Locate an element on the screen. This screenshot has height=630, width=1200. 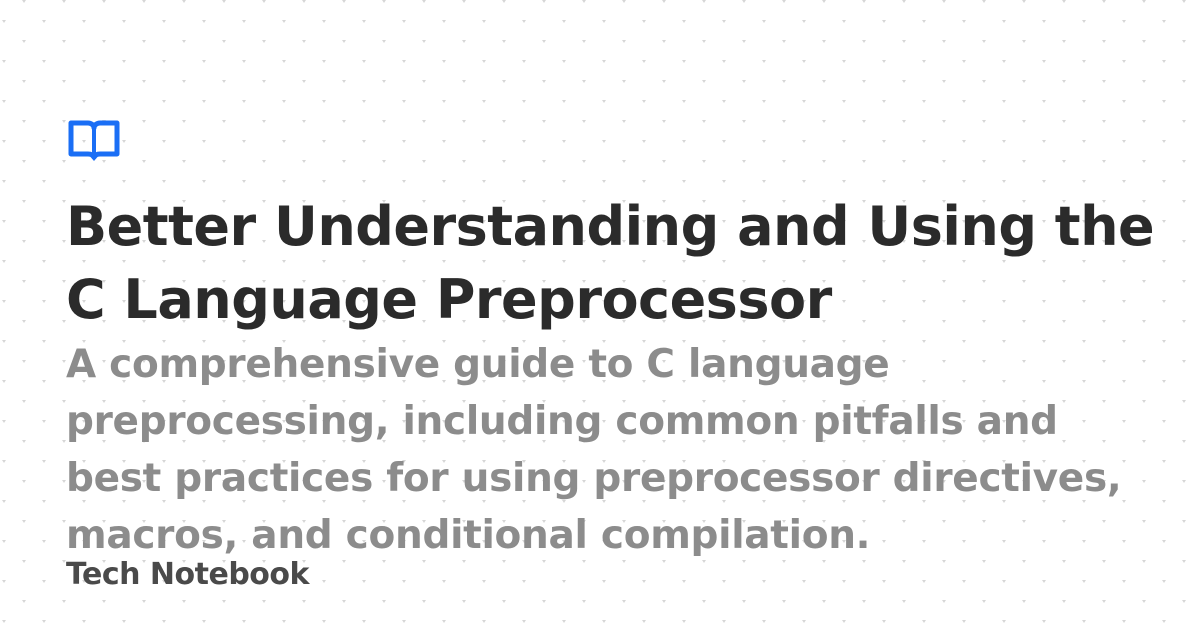
open-book-icon is located at coordinates (94, 140).